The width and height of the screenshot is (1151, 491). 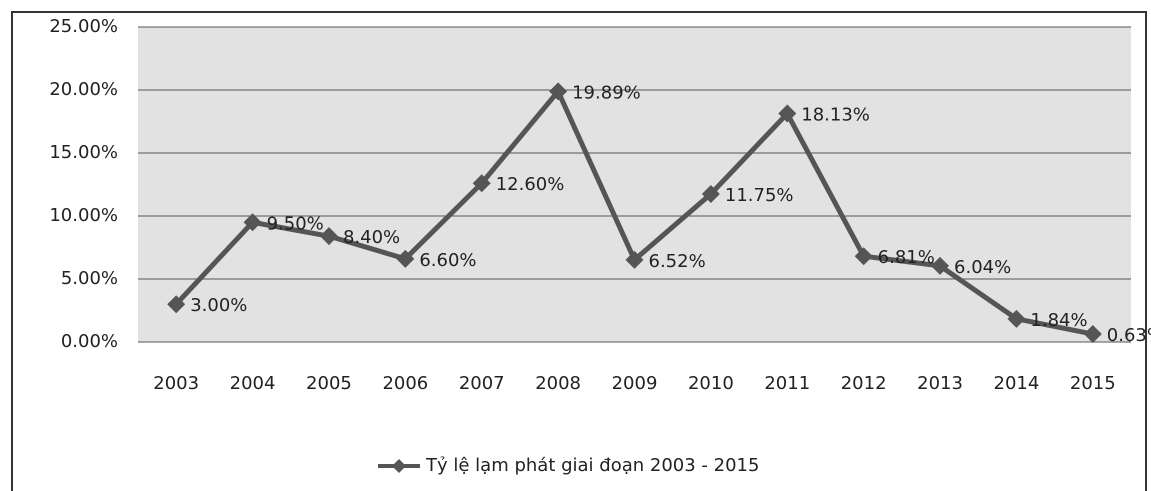 What do you see at coordinates (835, 115) in the screenshot?
I see `data-label: 18.13%` at bounding box center [835, 115].